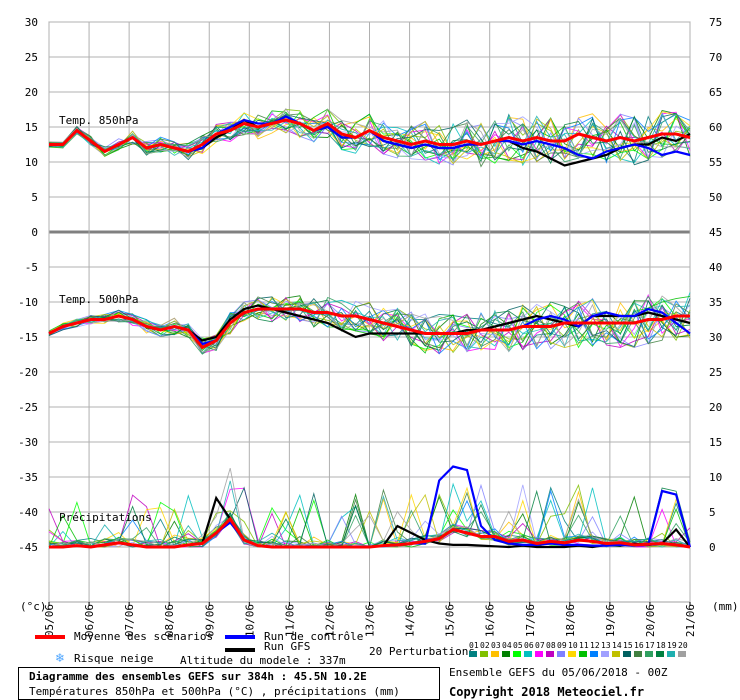 The image size is (740, 700). I want to click on x-date-label: 15/06, so click(450, 620).